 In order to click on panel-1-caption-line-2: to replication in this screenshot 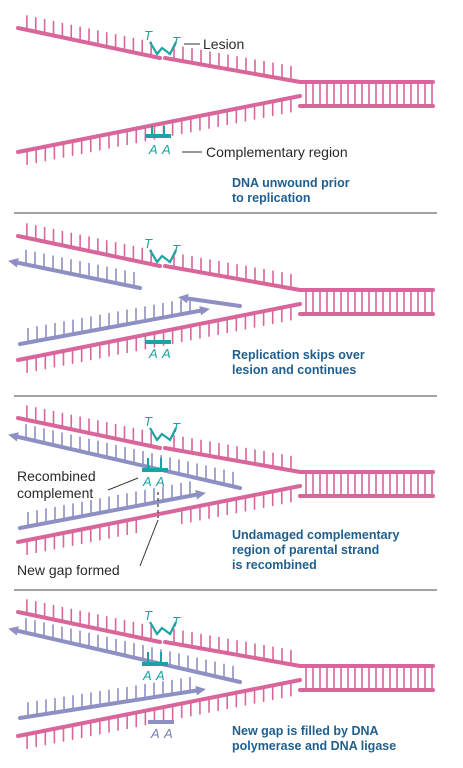, I will do `click(271, 198)`.